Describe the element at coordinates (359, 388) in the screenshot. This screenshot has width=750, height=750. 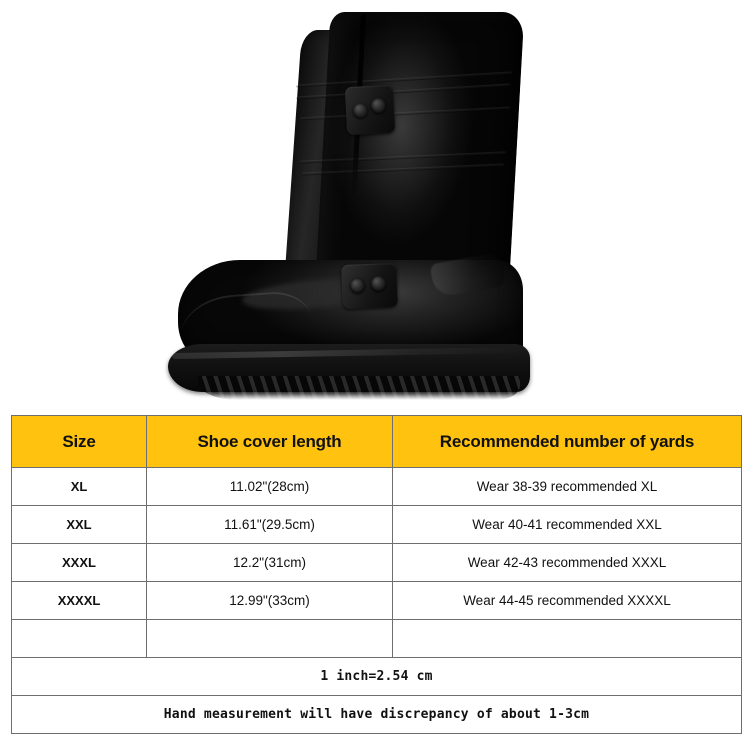
I see `tread-pattern` at that location.